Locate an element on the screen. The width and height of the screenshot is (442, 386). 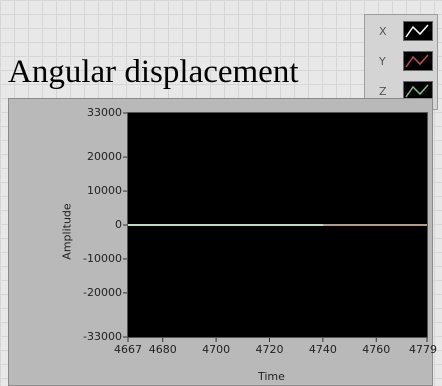
line-style-y-icon is located at coordinates (418, 61).